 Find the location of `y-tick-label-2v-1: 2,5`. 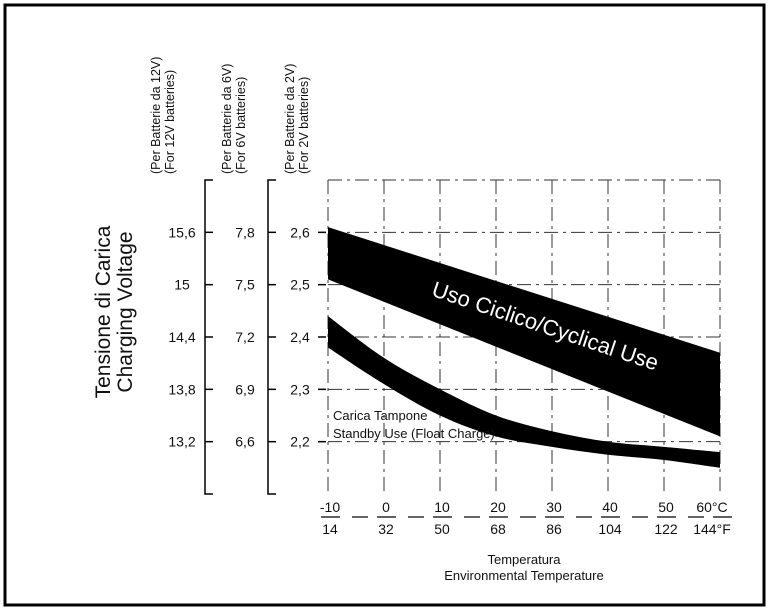

y-tick-label-2v-1: 2,5 is located at coordinates (300, 285).